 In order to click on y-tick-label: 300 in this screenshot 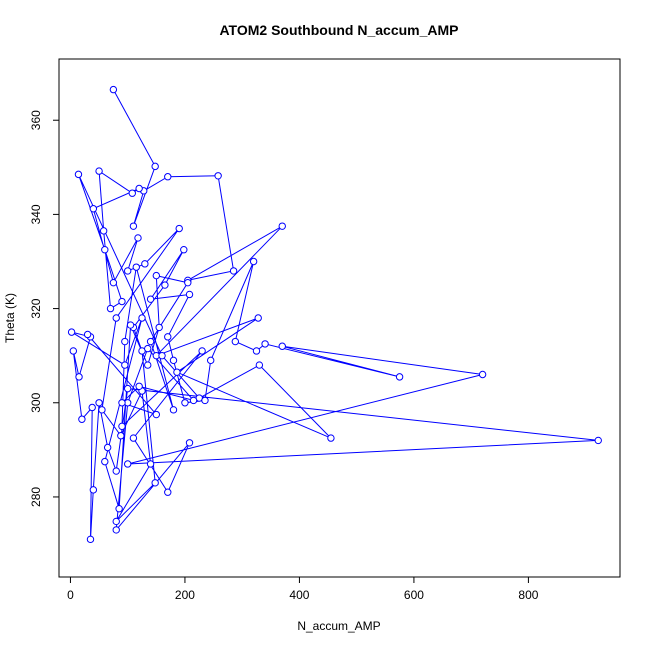, I will do `click(36, 402)`.